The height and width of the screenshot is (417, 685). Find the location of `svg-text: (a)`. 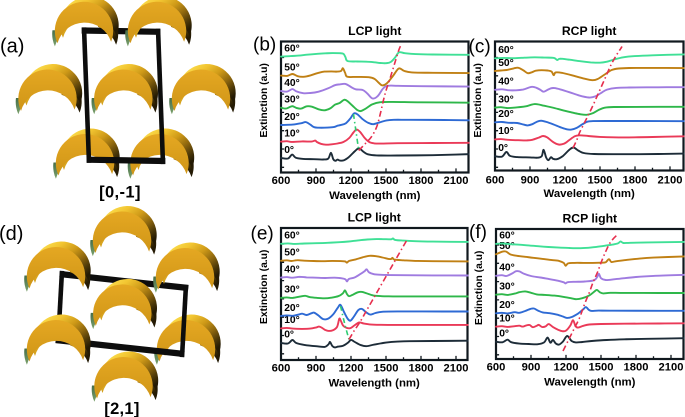

svg-text: (a) is located at coordinates (12, 47).